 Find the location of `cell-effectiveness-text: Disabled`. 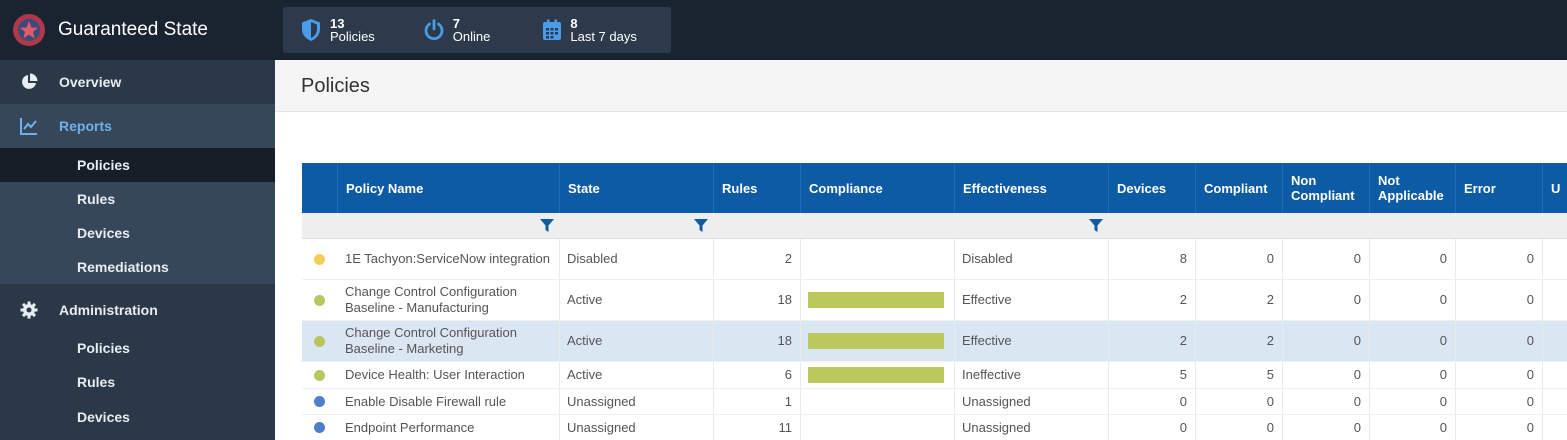

cell-effectiveness-text: Disabled is located at coordinates (987, 258).